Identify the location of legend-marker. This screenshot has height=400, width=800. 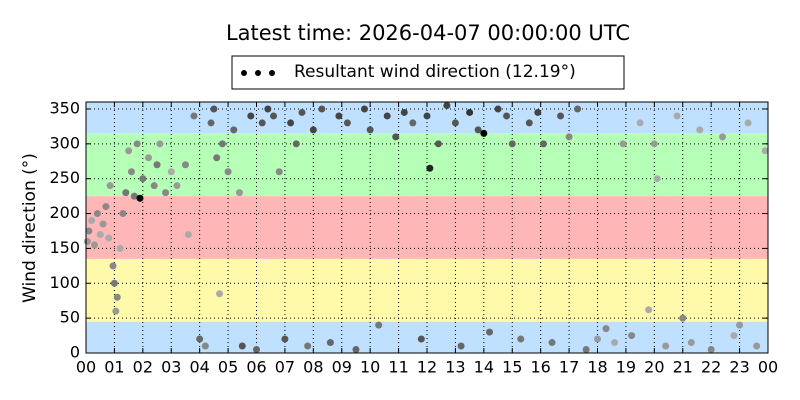
(272, 73).